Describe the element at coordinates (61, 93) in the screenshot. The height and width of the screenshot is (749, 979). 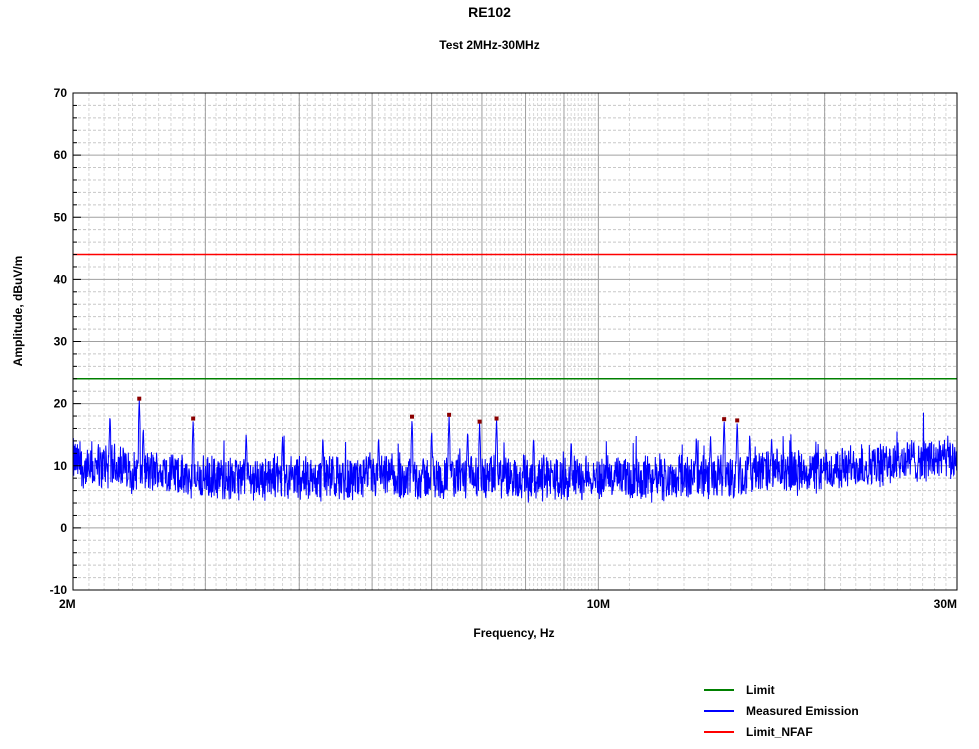
I see `y-tick-label: 70` at that location.